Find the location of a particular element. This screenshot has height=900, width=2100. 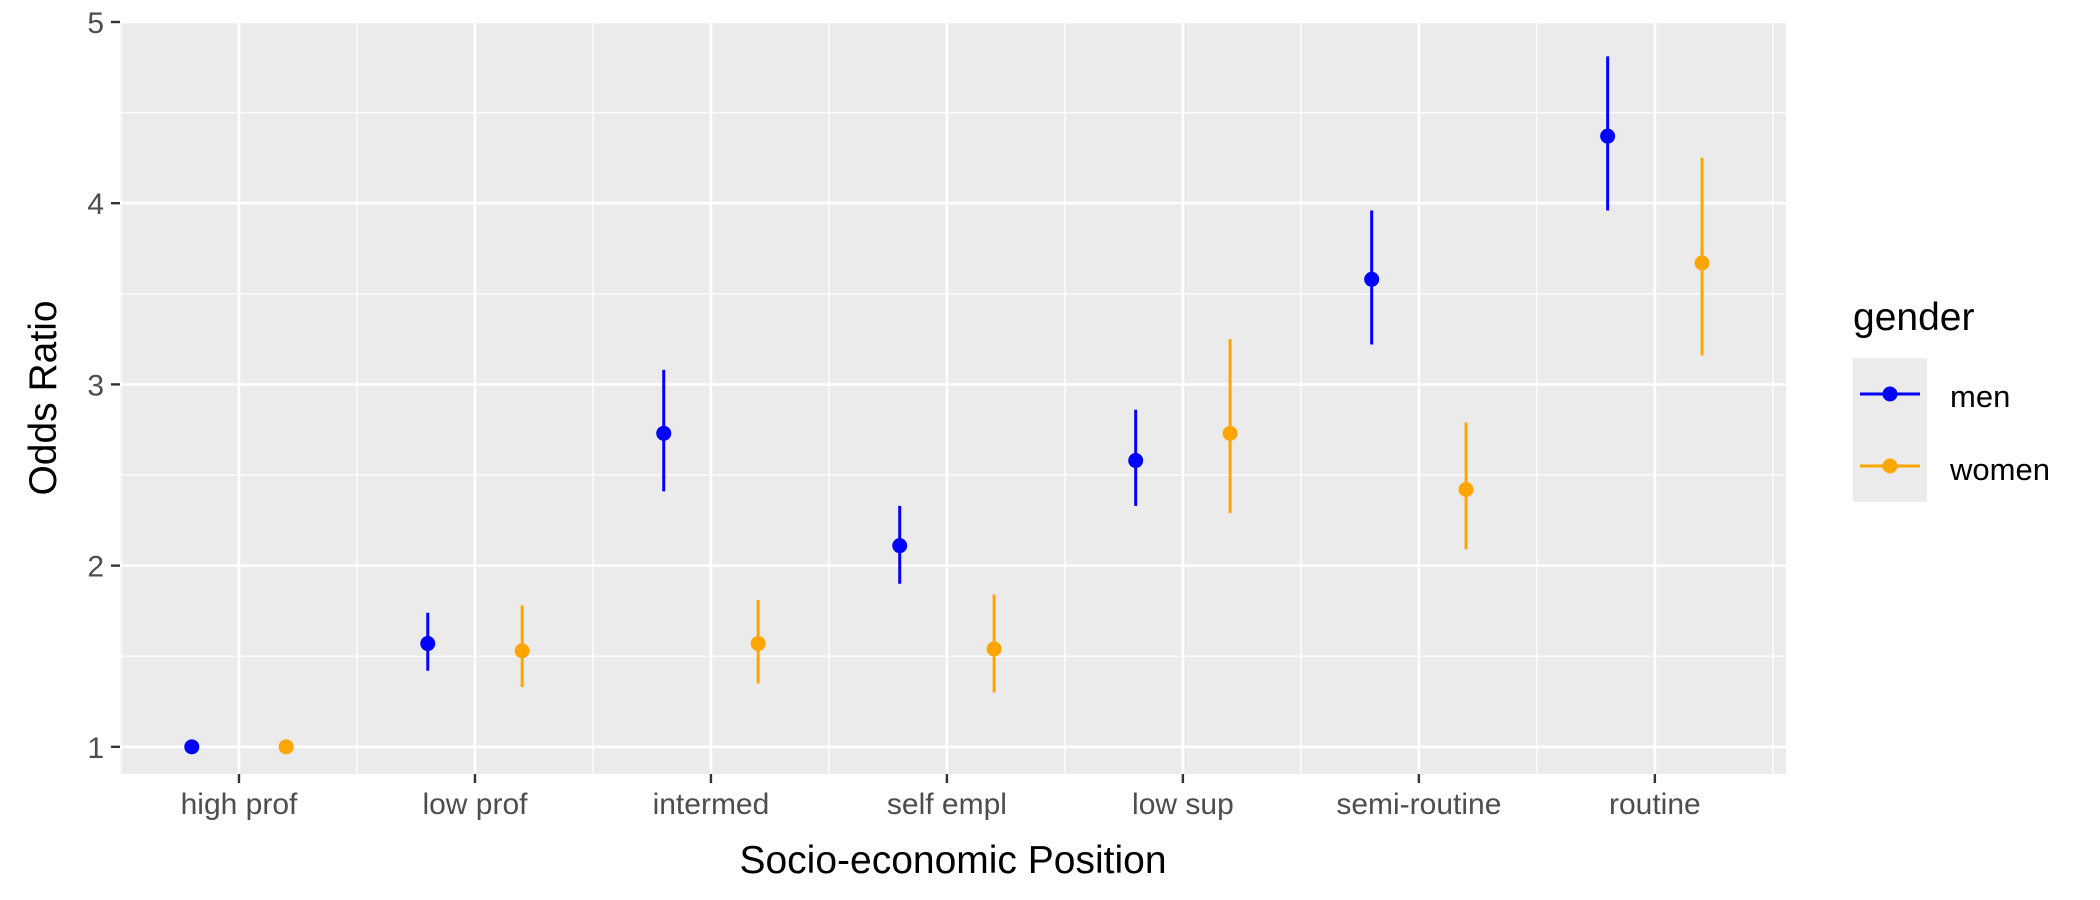

legend-key-point-men is located at coordinates (1890, 394).